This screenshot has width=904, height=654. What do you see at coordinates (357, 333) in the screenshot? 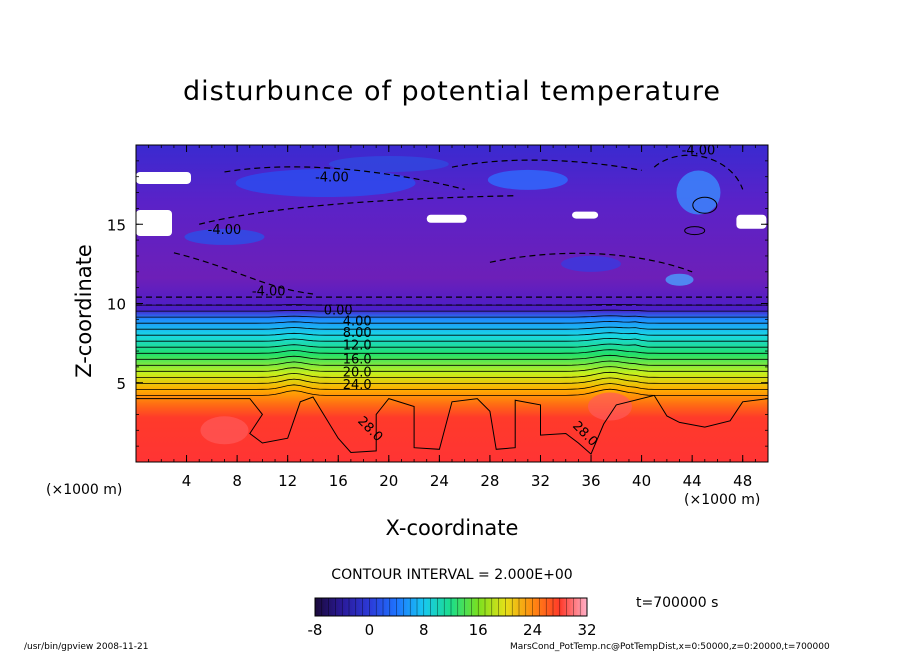
I see `contour-label: 8.00` at bounding box center [357, 333].